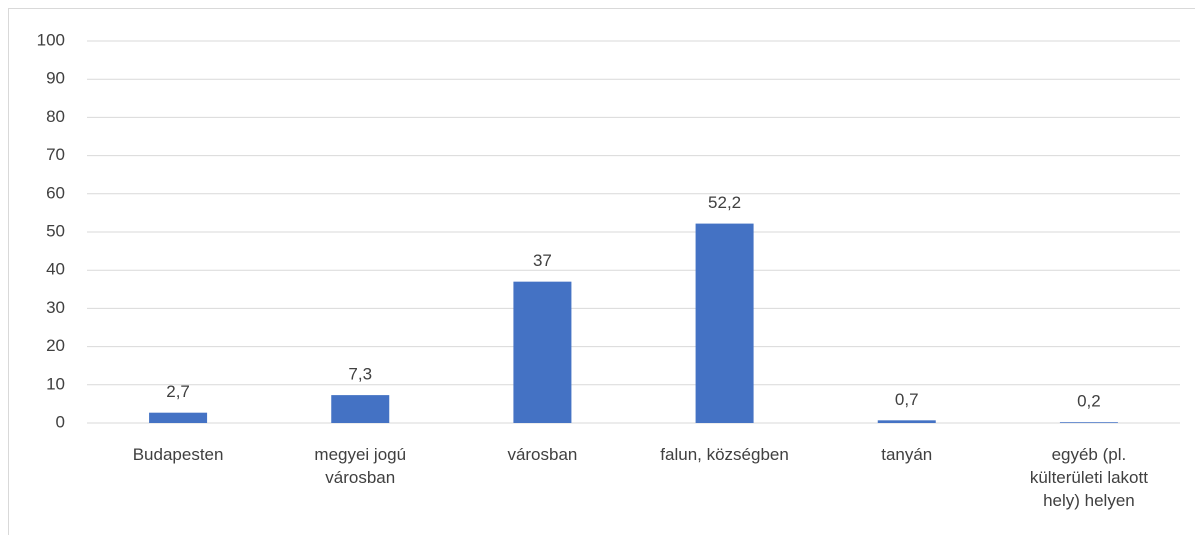 This screenshot has width=1195, height=535. Describe the element at coordinates (55, 78) in the screenshot. I see `y-tick-label: 90` at that location.